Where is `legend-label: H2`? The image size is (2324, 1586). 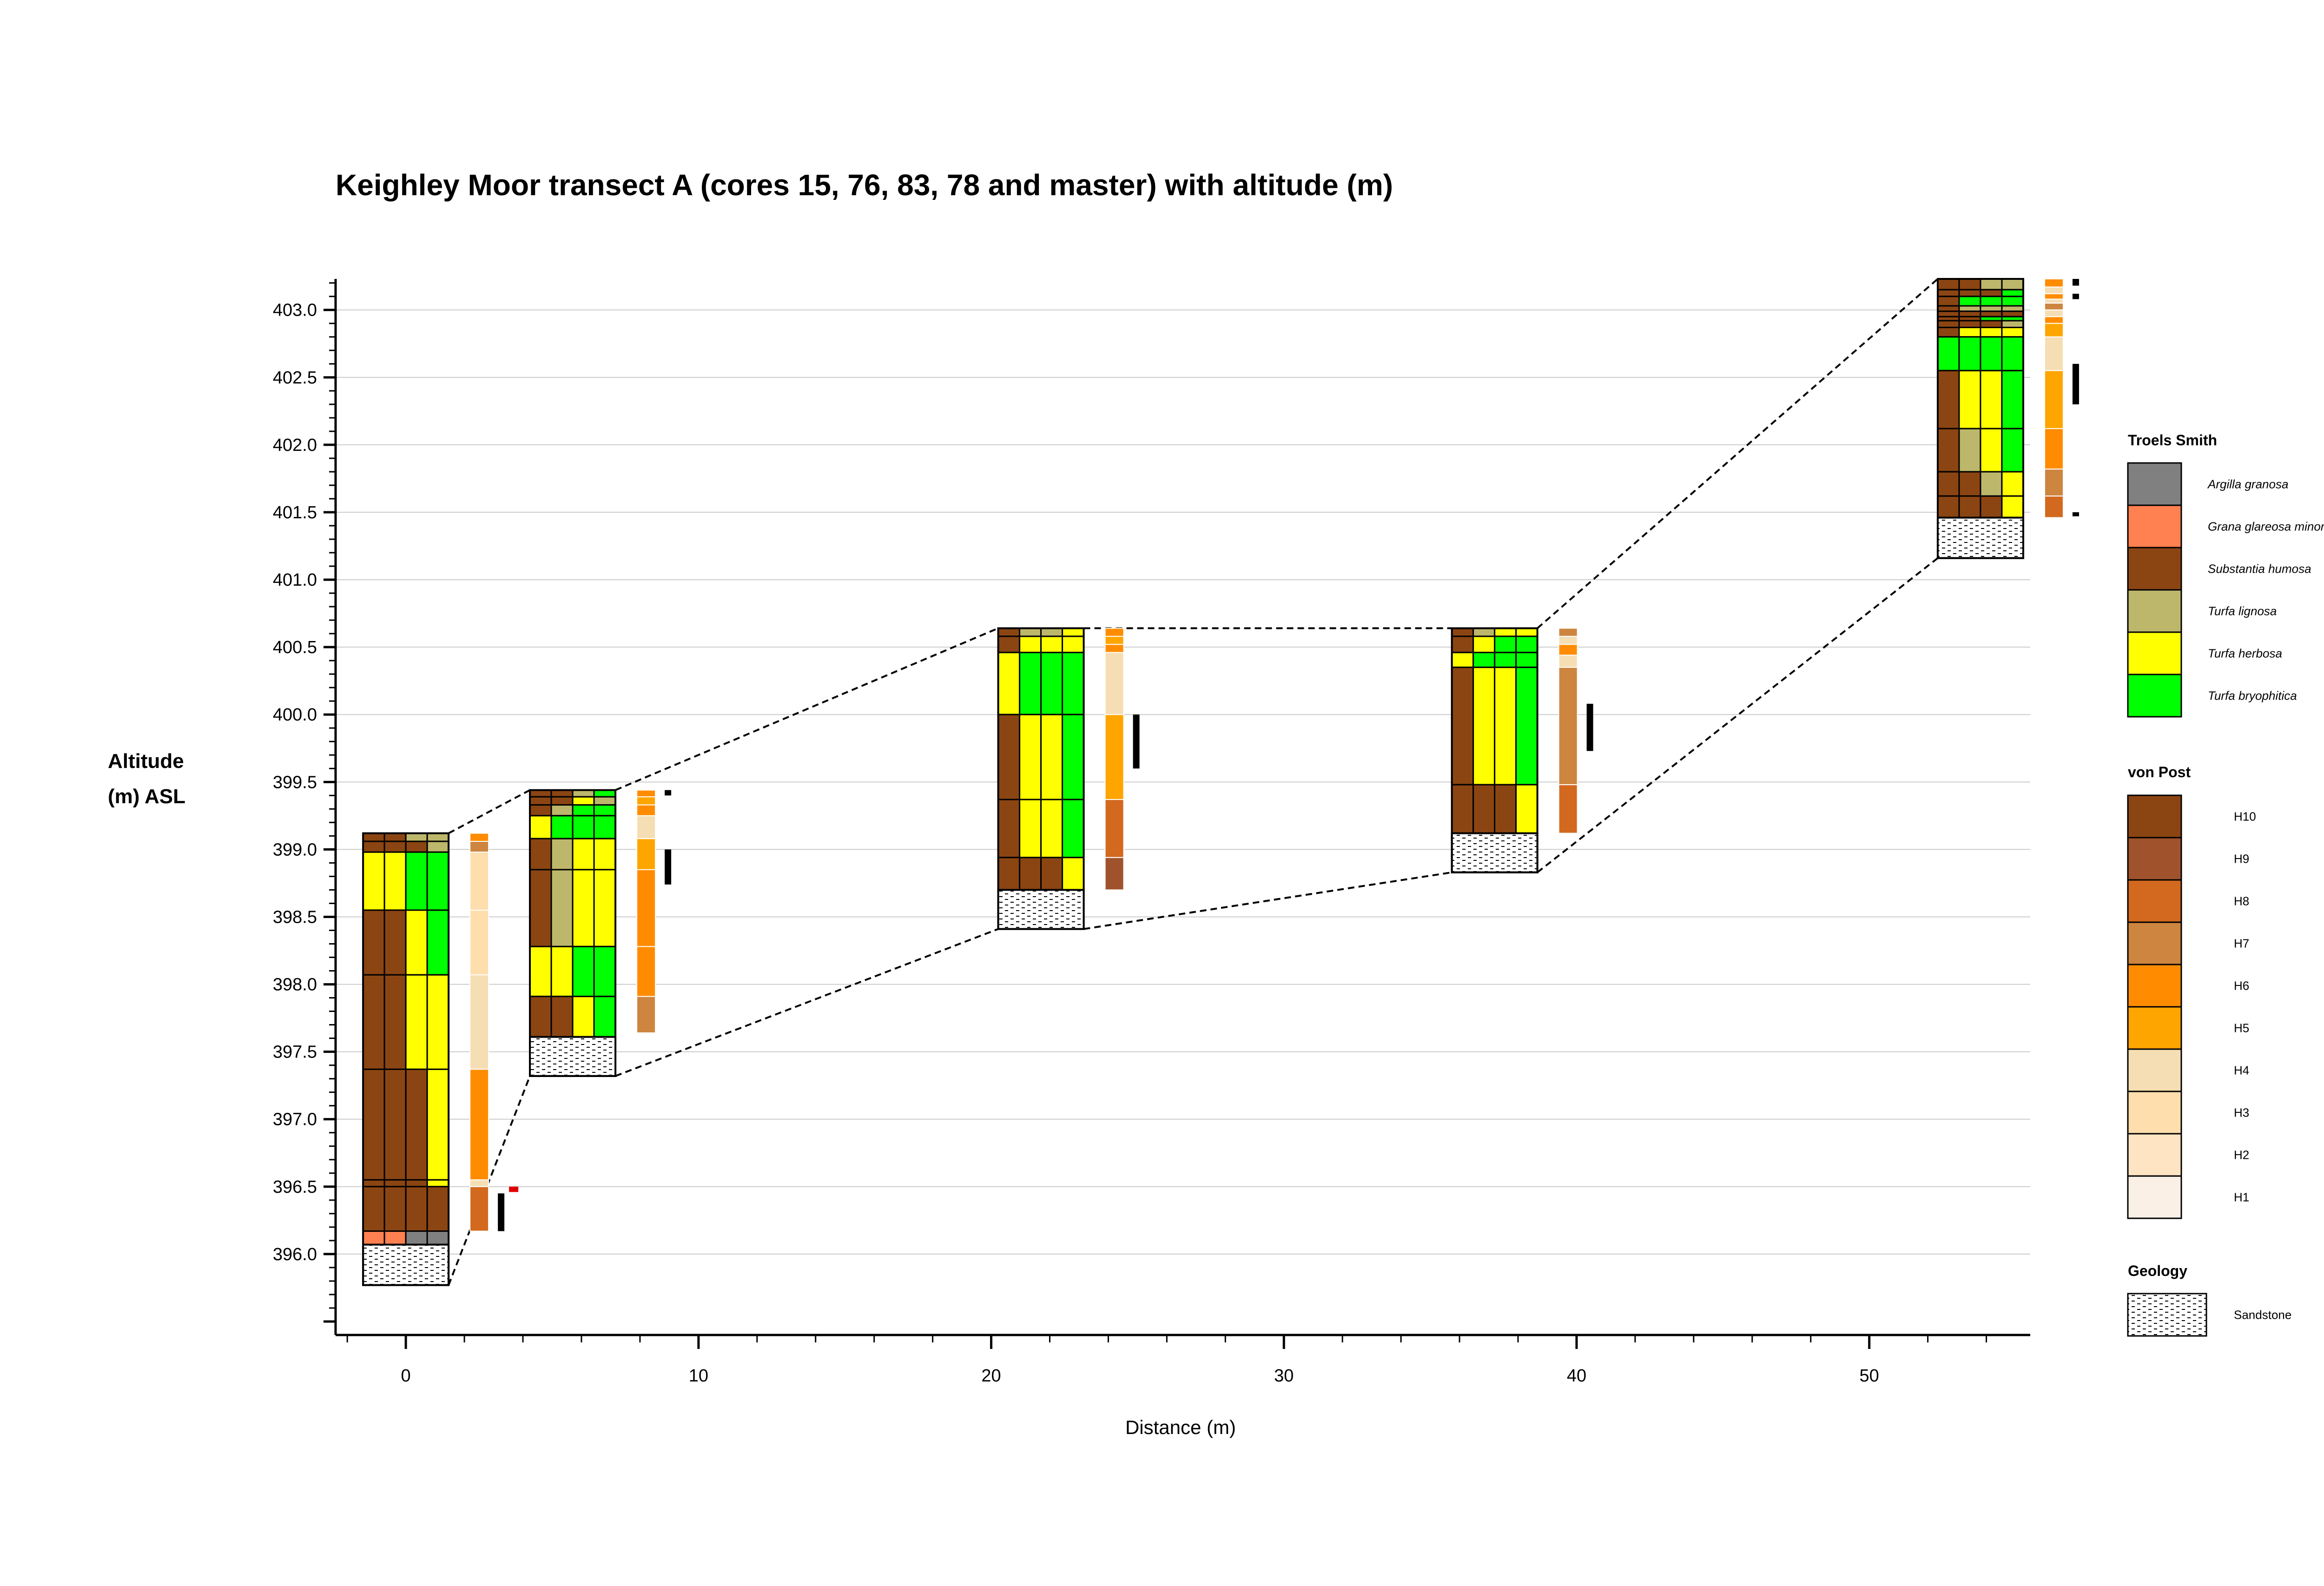
legend-label: H2 is located at coordinates (2241, 1155).